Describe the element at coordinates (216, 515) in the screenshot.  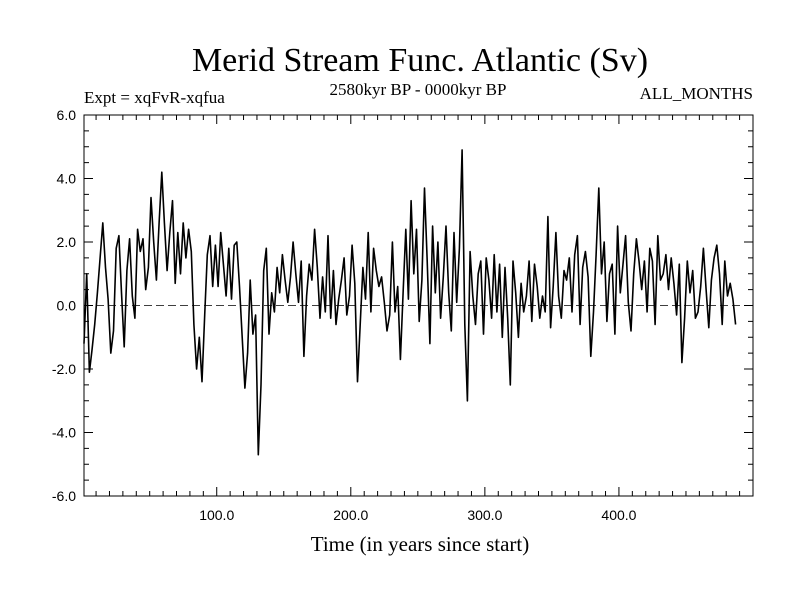
I see `x-tick-label: 100.0` at that location.